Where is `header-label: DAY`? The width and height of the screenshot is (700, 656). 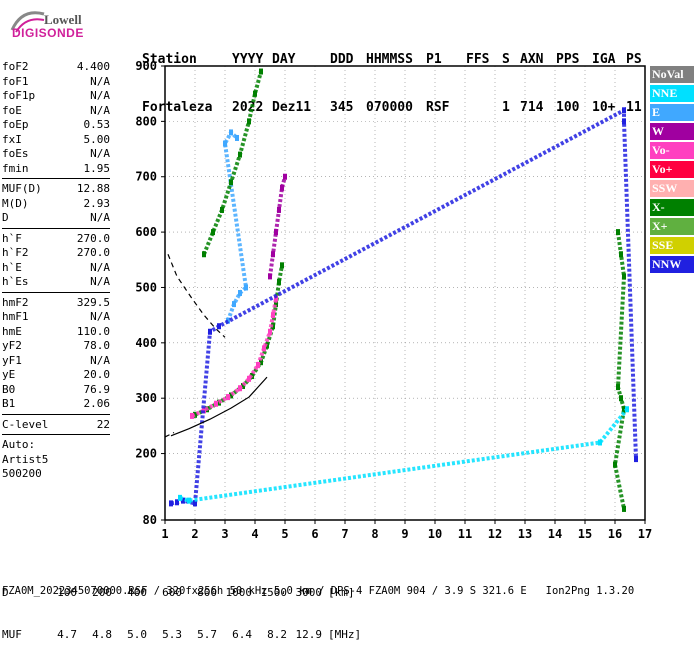
header-label: DAY is located at coordinates (284, 59).